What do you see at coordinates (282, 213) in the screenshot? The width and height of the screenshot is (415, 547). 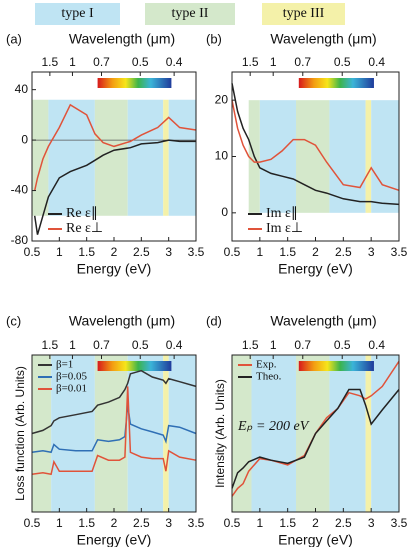 I see `legend-label: Im ε∥` at bounding box center [282, 213].